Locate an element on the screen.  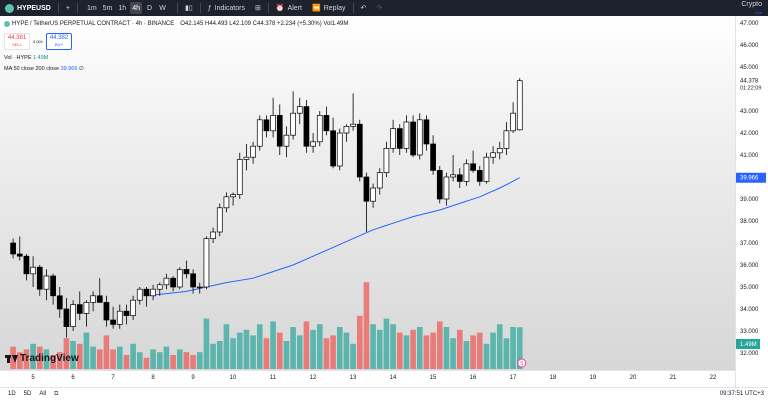
ma-indicator-legend: MA 50 close 200 close 39.966 ∅ is located at coordinates (44, 69).